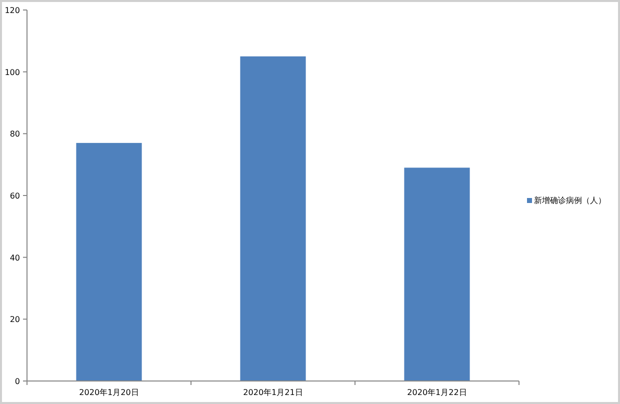  What do you see at coordinates (12, 72) in the screenshot?
I see `y-tick-label: 100` at bounding box center [12, 72].